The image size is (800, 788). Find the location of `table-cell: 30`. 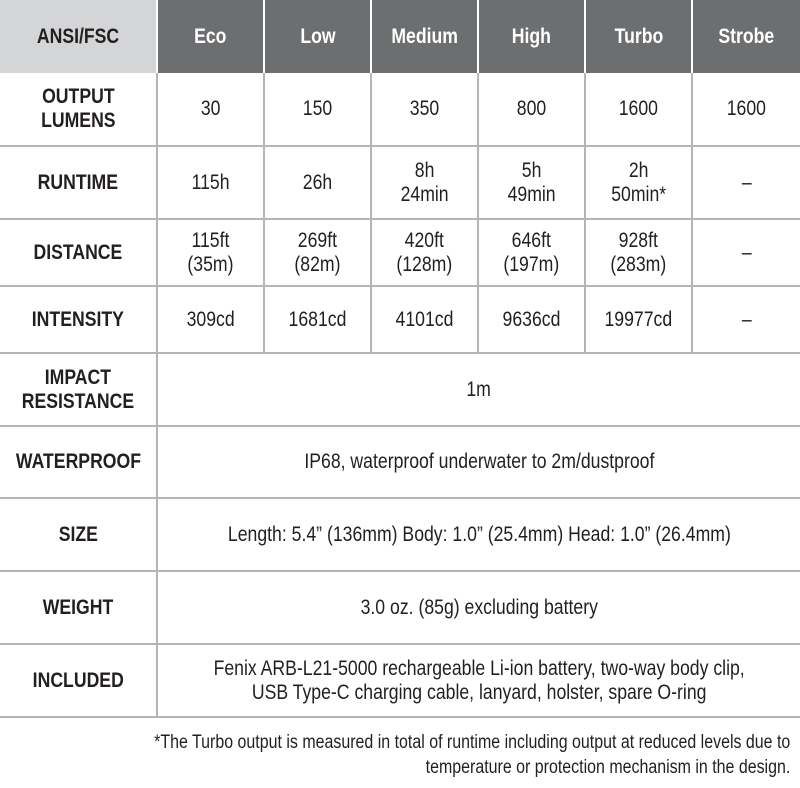

table-cell: 30 is located at coordinates (211, 110).